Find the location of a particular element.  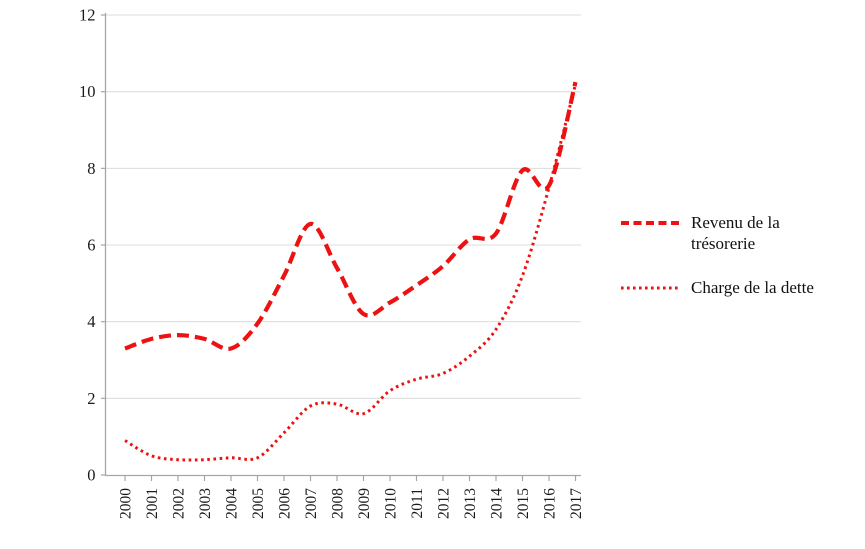

y-axis-tick-label: 10 is located at coordinates (87, 91).